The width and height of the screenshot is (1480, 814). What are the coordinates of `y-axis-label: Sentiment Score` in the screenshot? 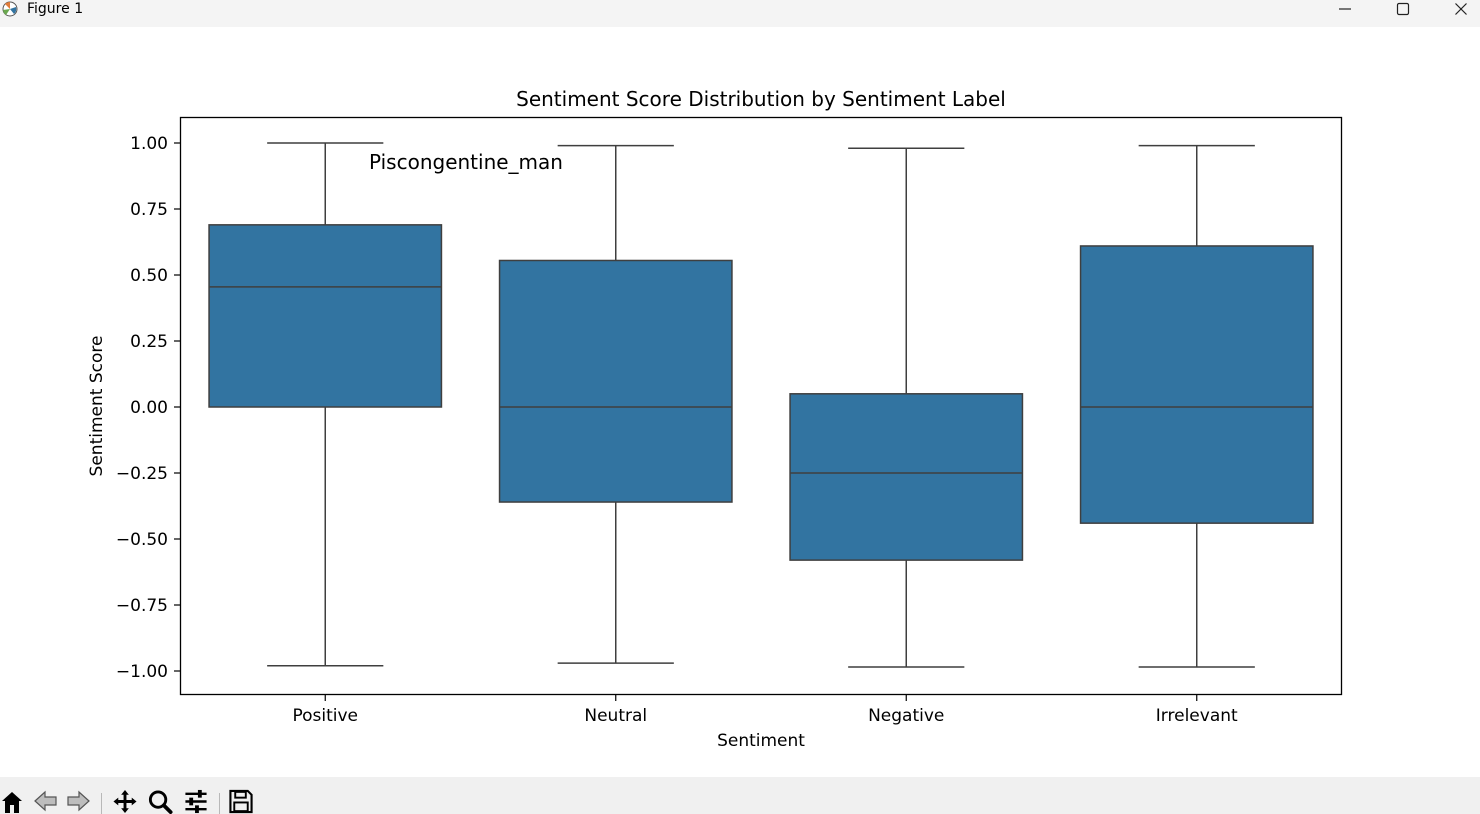 It's located at (97, 406).